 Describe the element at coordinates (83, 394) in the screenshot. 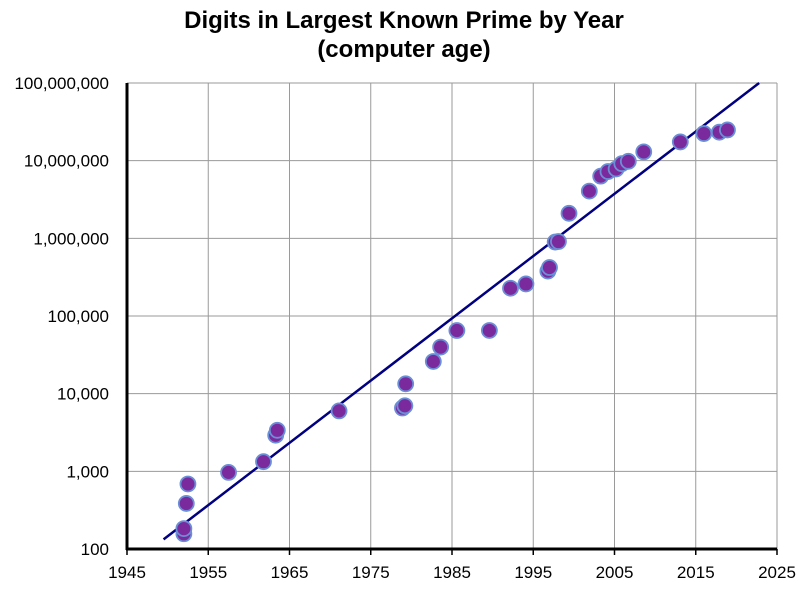

I see `y-tick-label: 10,000` at that location.